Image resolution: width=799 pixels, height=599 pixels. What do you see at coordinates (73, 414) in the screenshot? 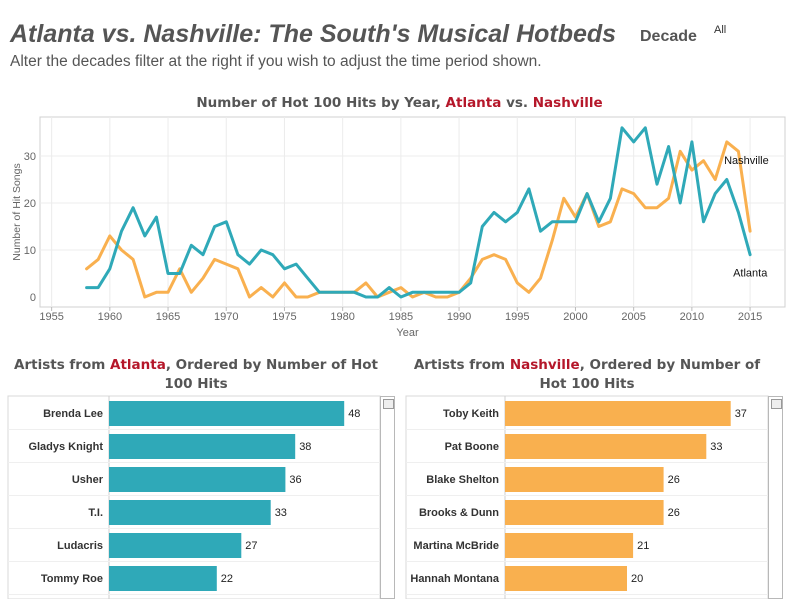
I see `bar-category-label: Brenda Lee` at bounding box center [73, 414].